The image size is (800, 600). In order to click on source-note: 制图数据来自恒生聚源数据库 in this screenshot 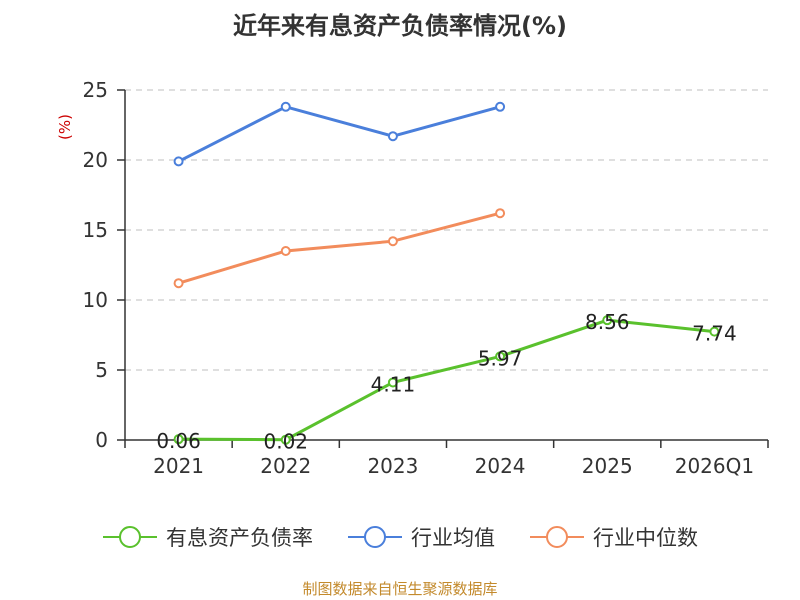, I will do `click(400, 589)`.